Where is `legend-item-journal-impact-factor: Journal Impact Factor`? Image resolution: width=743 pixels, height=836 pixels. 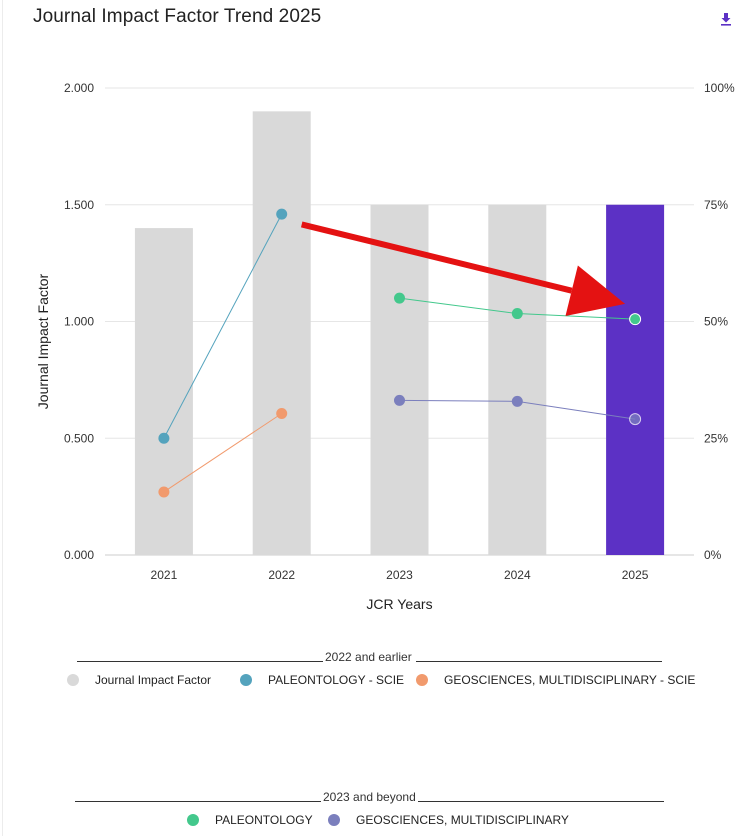
legend-item-journal-impact-factor: Journal Impact Factor is located at coordinates (139, 680).